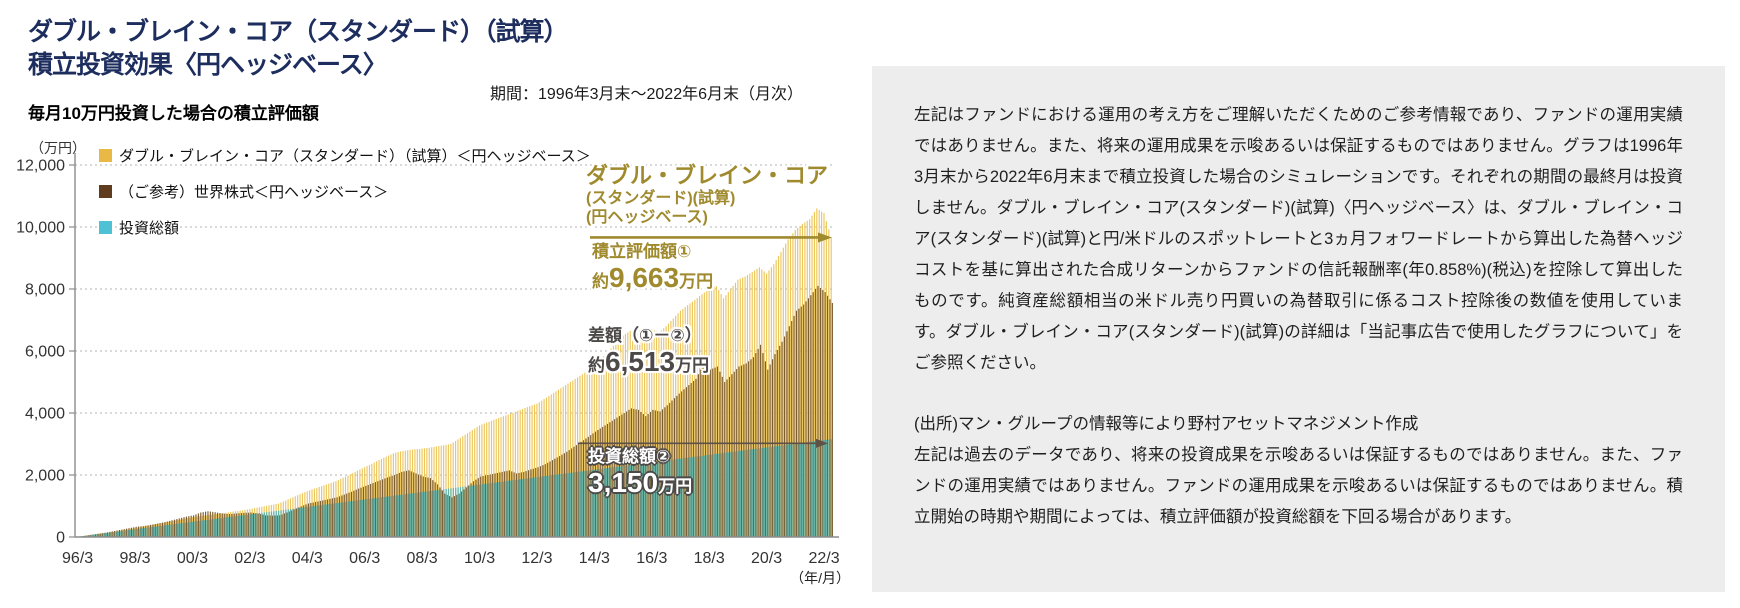 Image resolution: width=1740 pixels, height=608 pixels. Describe the element at coordinates (644, 277) in the screenshot. I see `valuation-value: 9,663` at that location.